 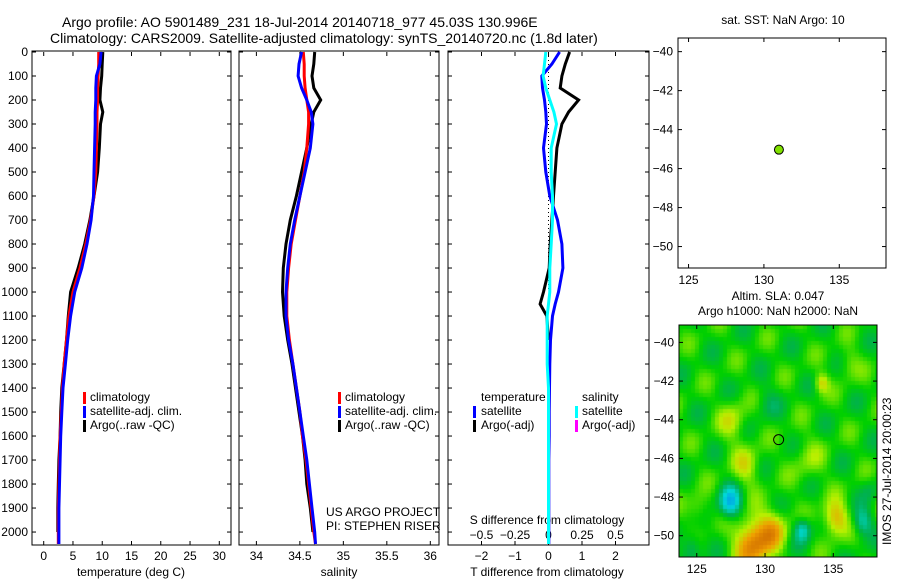 What do you see at coordinates (778, 311) in the screenshot?
I see `sla-map-subtitle: Argo h1000: NaN h2000: NaN` at bounding box center [778, 311].